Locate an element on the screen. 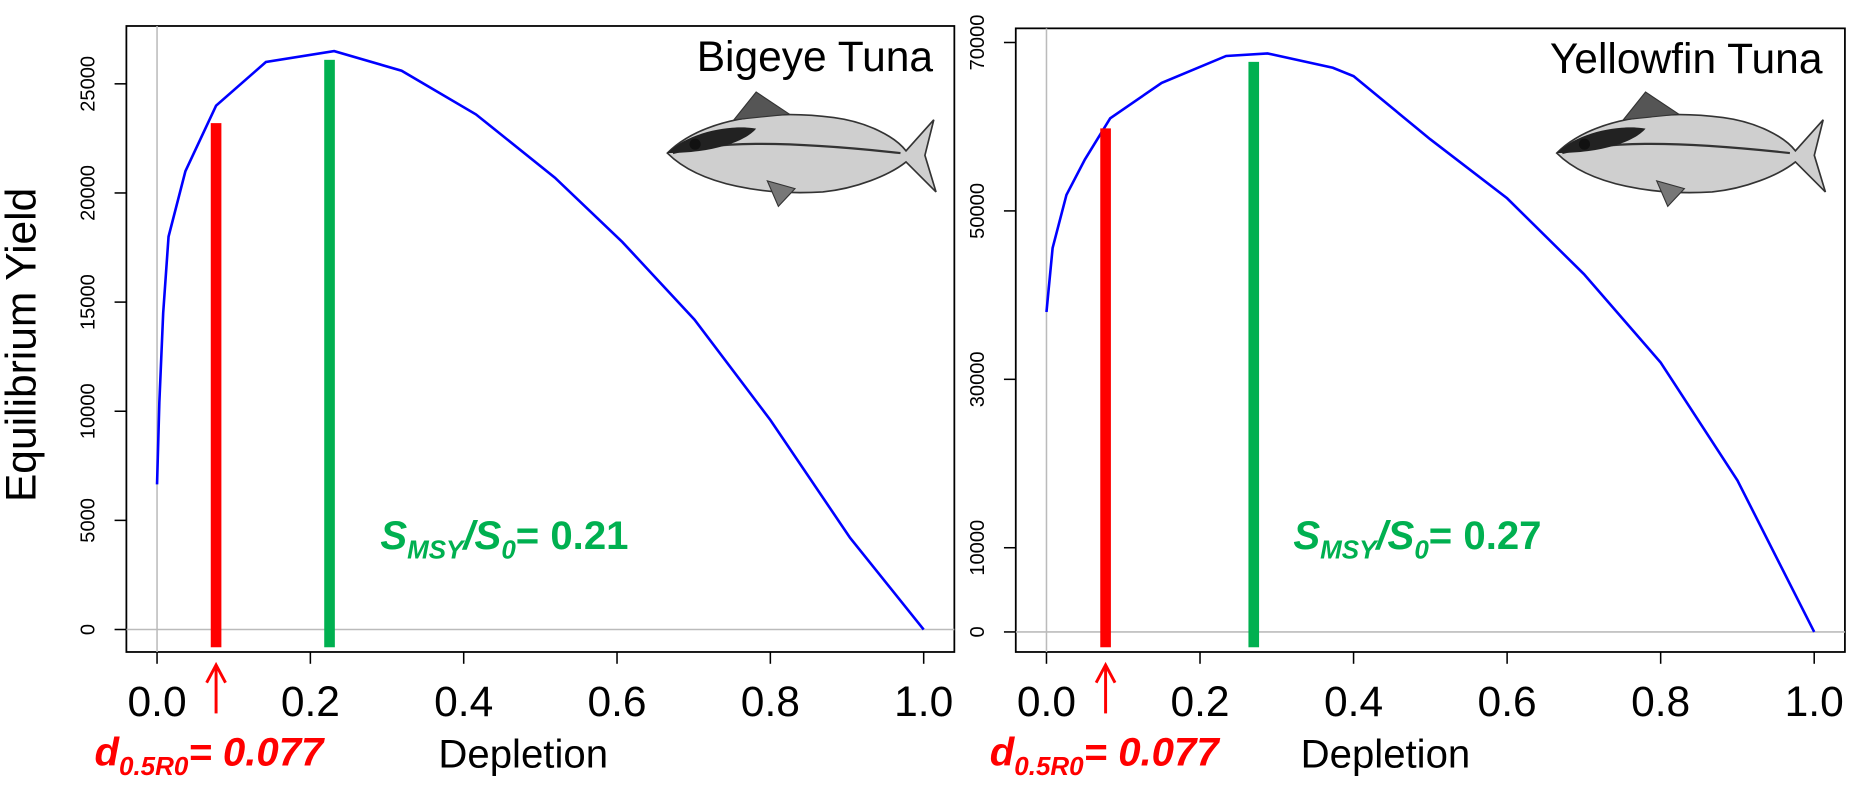 Image resolution: width=1852 pixels, height=789 pixels. y-tick-label: 25000 is located at coordinates (88, 84).